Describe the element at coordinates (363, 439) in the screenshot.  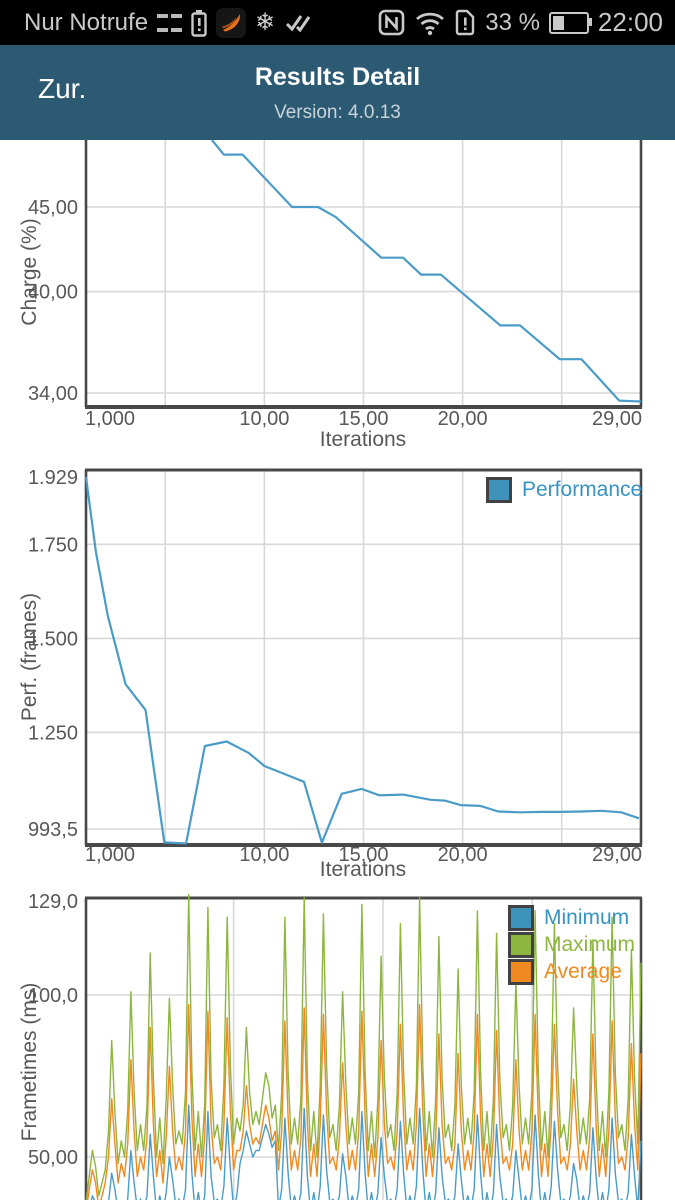
I see `charge-x-axis-title: Iterations` at that location.